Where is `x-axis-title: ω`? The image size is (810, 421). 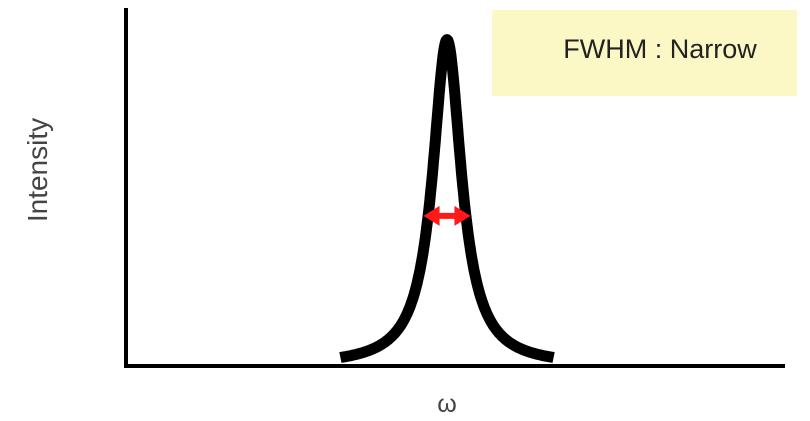 x-axis-title: ω is located at coordinates (447, 404).